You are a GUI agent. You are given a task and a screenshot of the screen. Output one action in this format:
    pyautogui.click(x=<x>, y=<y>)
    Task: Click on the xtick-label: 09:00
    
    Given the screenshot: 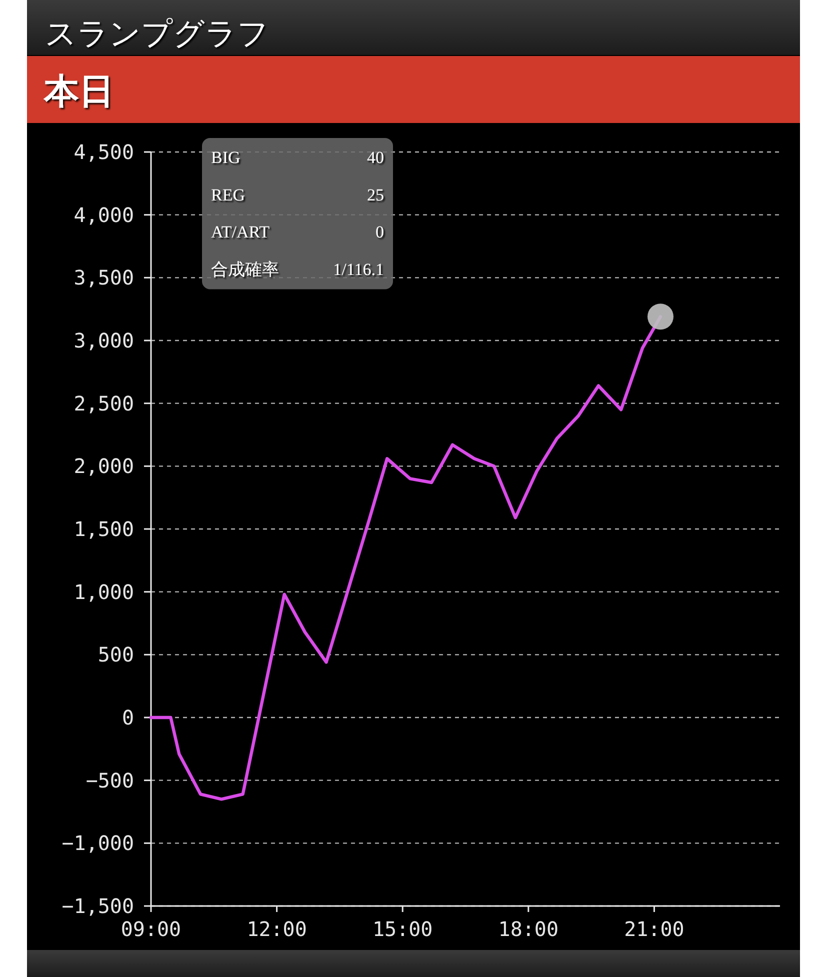 What is the action you would take?
    pyautogui.click(x=151, y=929)
    